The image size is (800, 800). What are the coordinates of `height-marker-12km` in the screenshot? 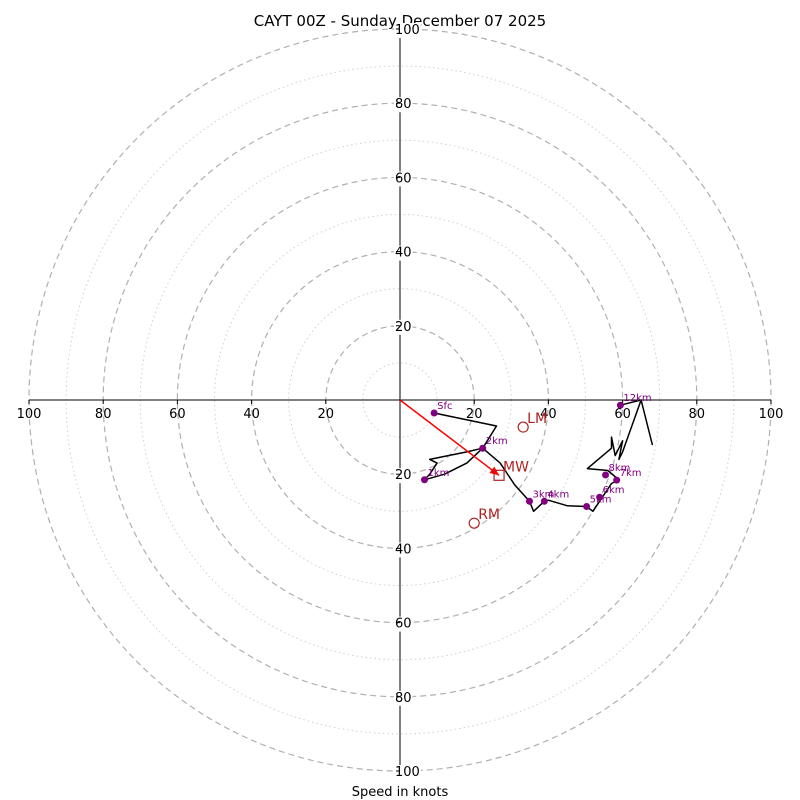 It's located at (620, 405).